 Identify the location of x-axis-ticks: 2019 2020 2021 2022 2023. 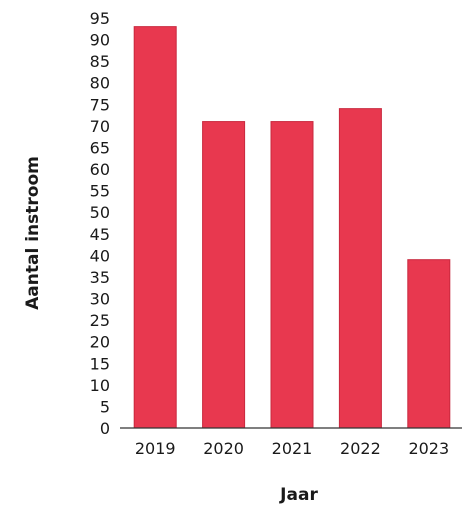
(292, 448).